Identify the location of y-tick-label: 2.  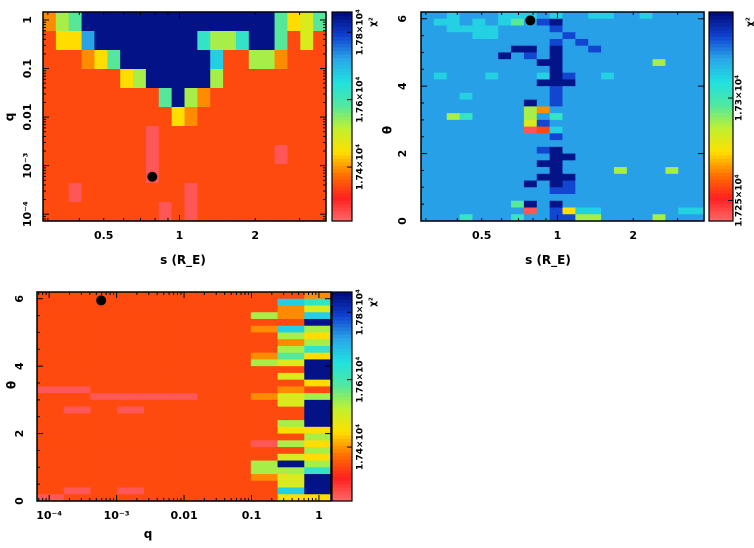
(402, 154).